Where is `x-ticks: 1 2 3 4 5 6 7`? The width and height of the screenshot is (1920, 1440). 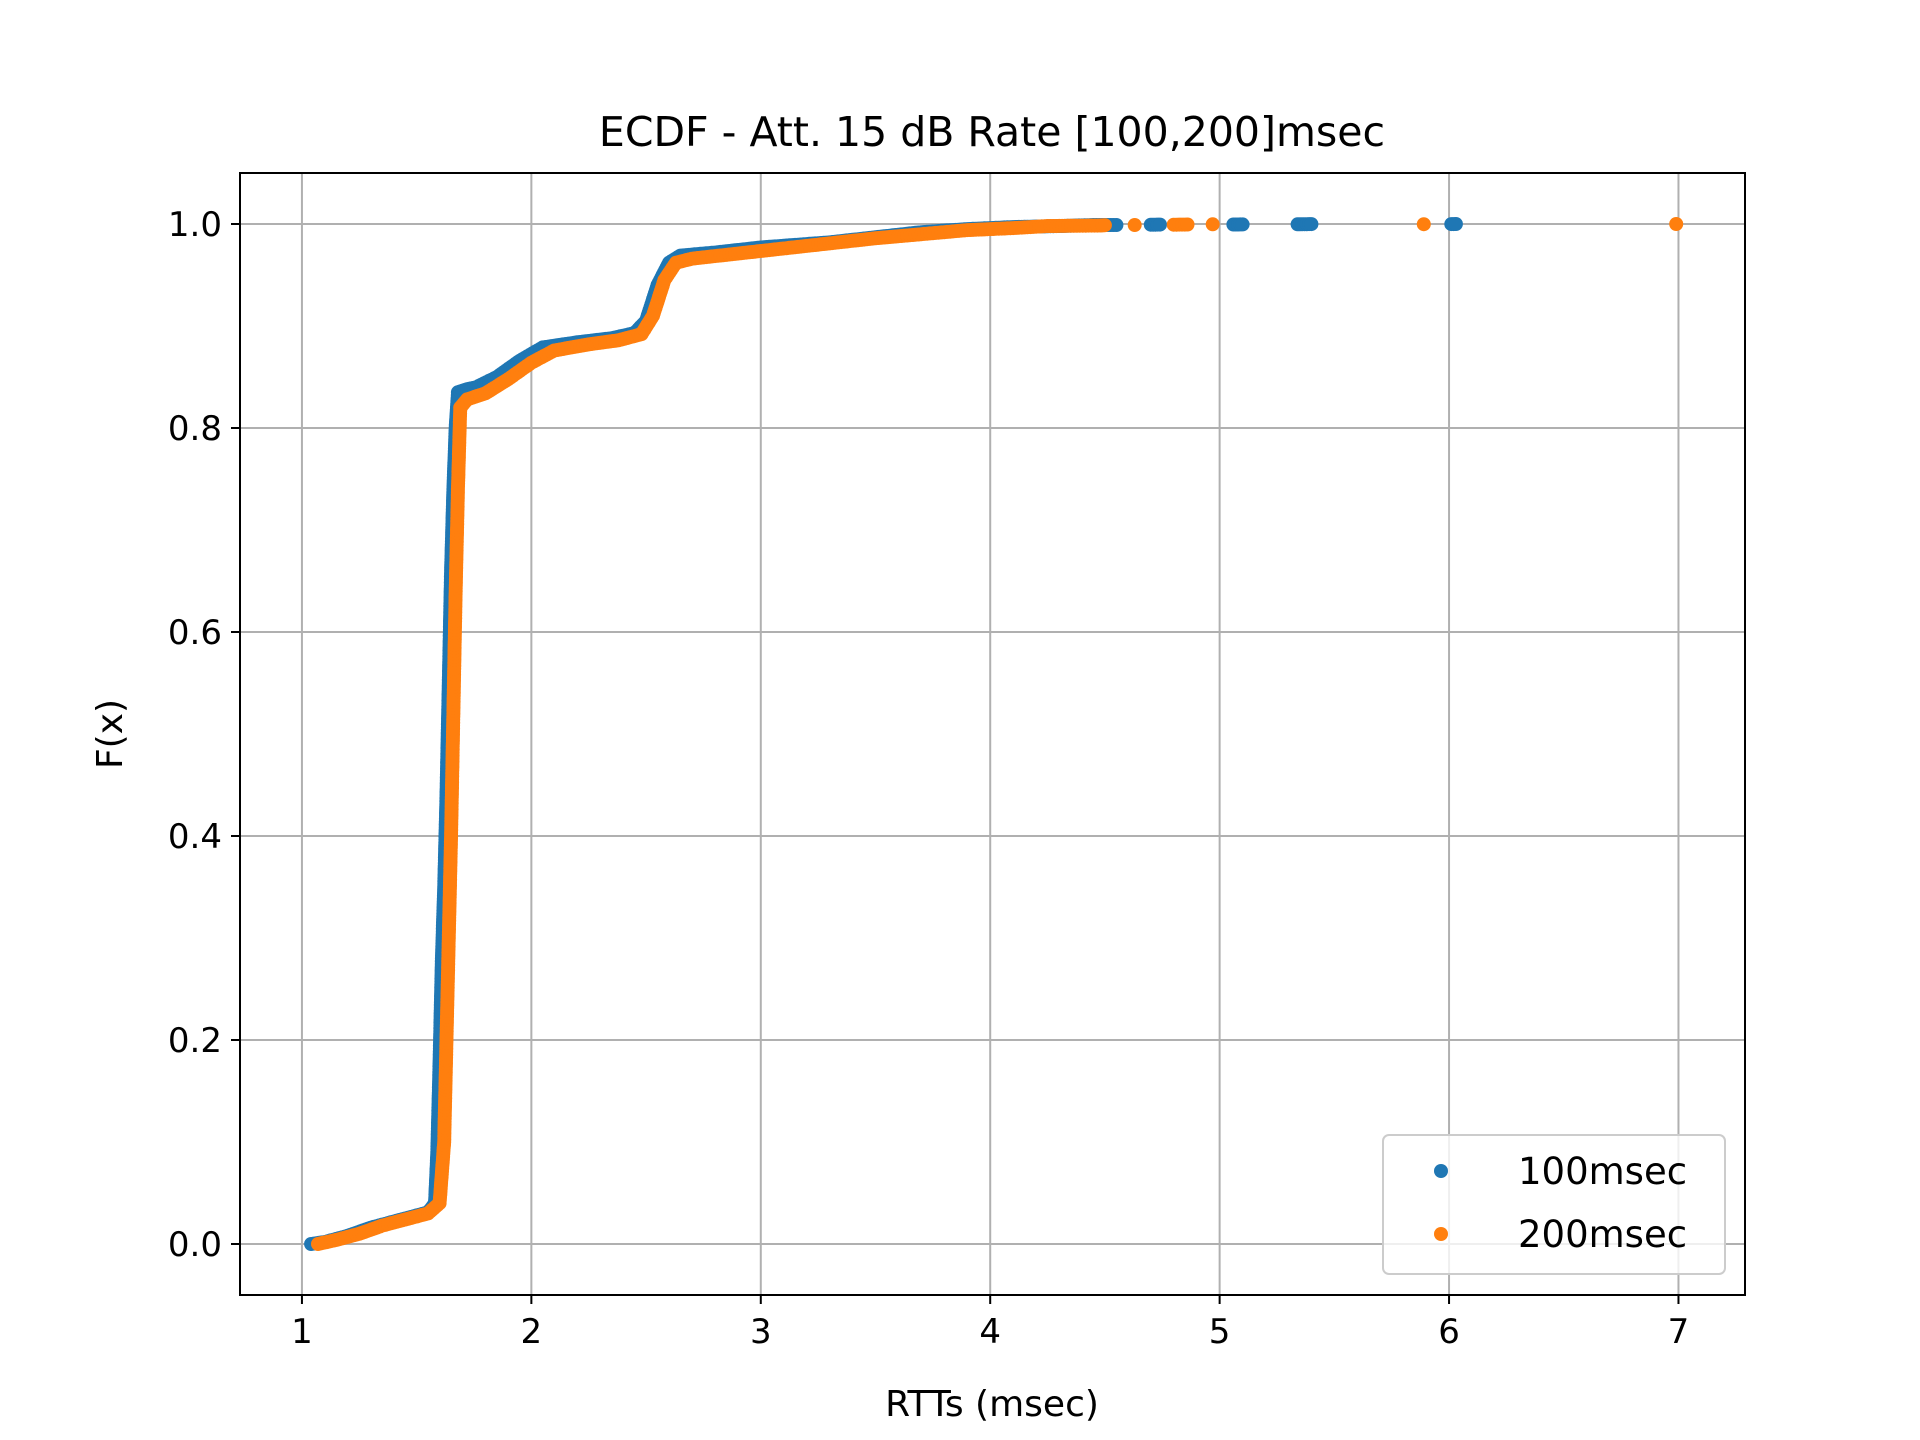 x-ticks: 1 2 3 4 5 6 7 is located at coordinates (990, 1323).